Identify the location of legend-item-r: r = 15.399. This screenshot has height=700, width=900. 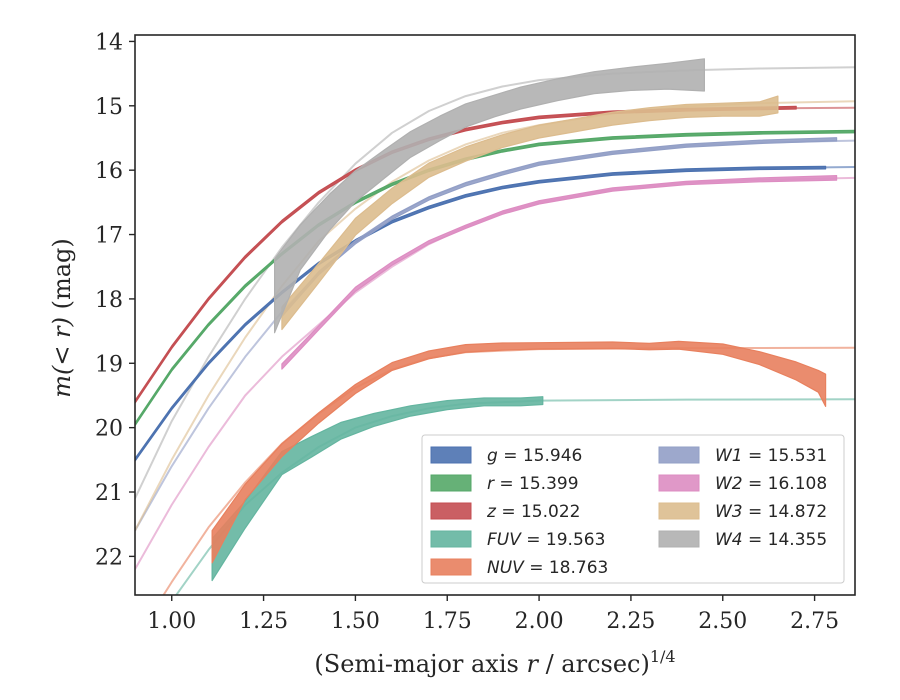
(504, 484).